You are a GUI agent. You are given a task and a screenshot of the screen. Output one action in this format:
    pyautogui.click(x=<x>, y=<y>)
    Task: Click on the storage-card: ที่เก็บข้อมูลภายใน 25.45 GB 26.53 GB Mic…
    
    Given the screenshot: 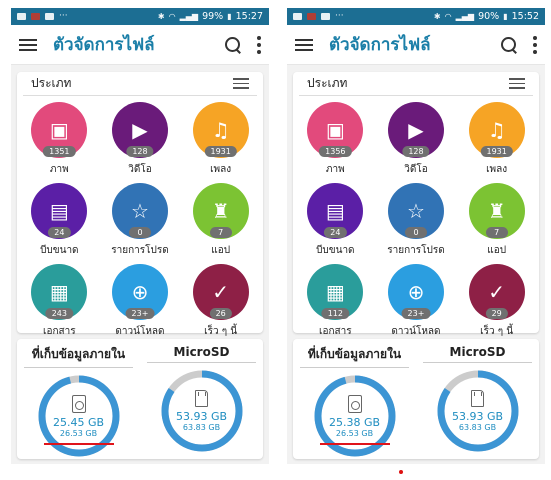 What is the action you would take?
    pyautogui.click(x=140, y=399)
    